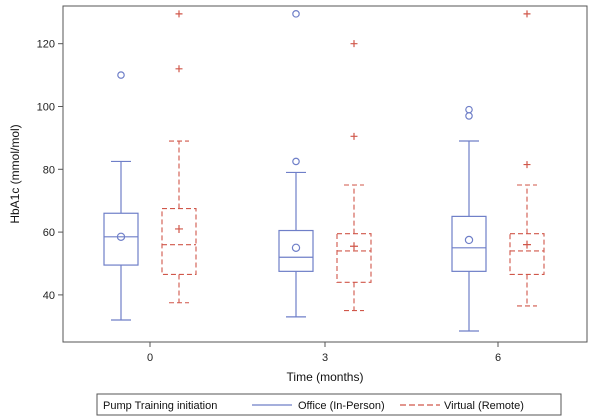  I want to click on x-tick-label: 6, so click(498, 358).